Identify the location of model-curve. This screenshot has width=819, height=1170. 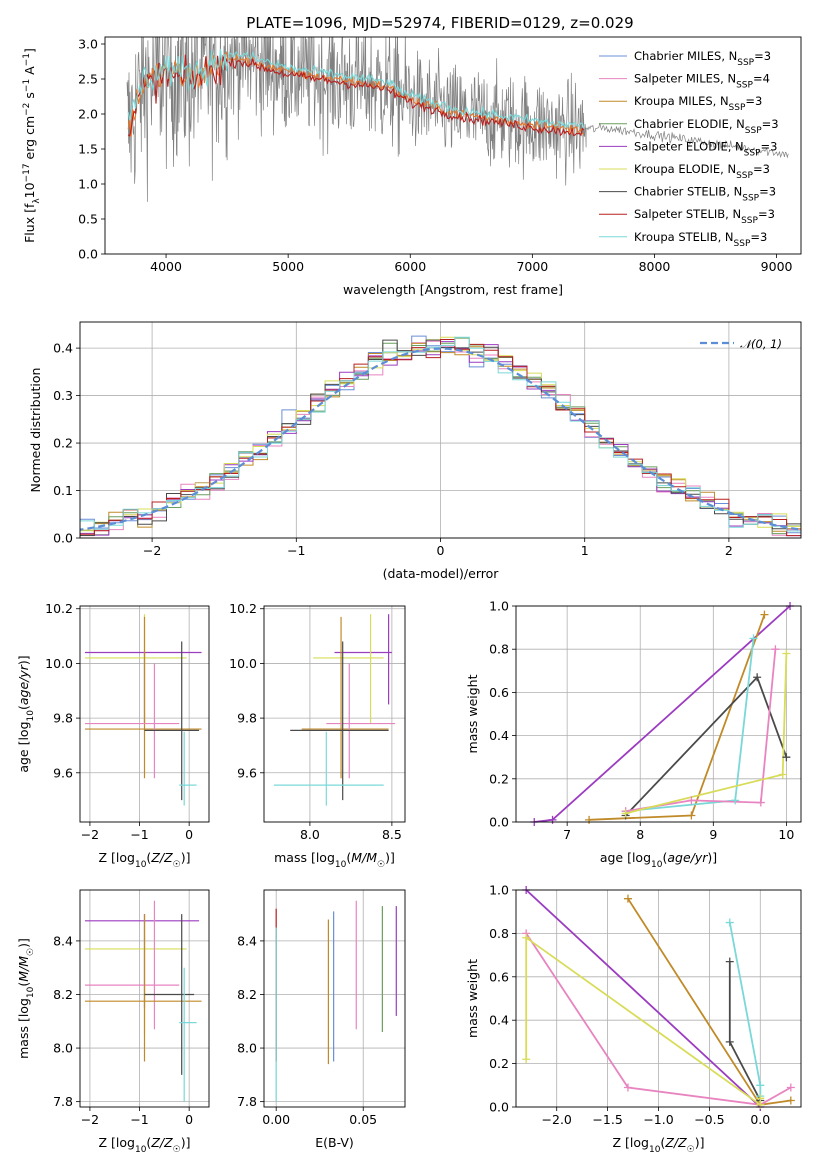
(356, 89).